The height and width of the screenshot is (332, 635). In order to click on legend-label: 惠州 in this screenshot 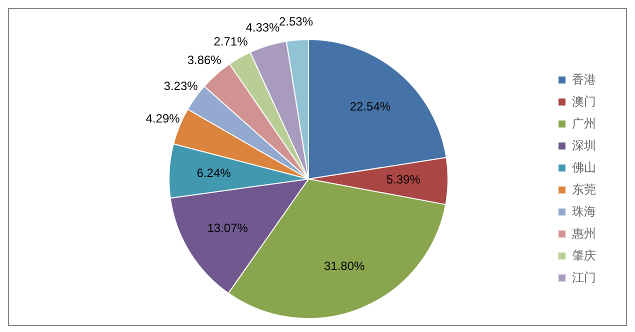, I will do `click(583, 233)`.